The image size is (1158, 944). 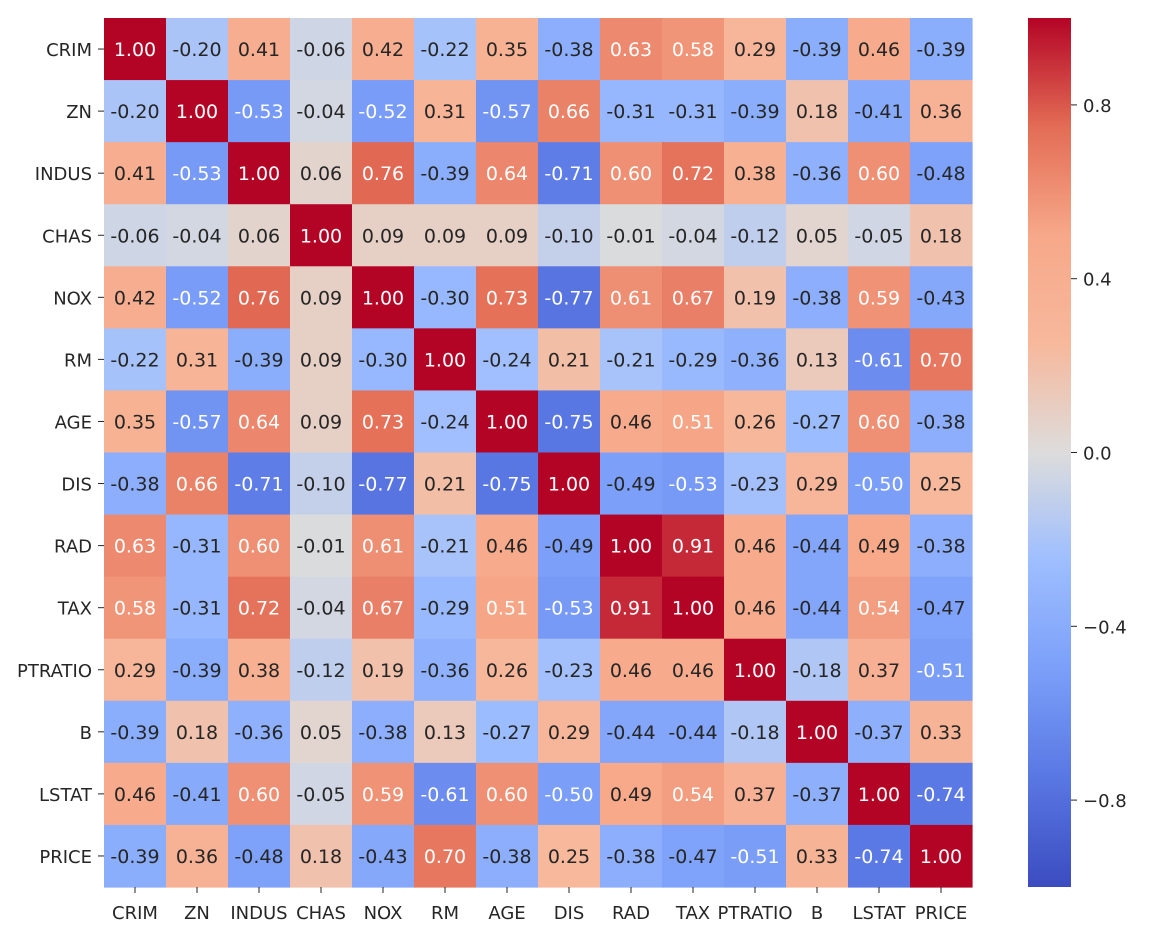 I want to click on cell-value-label: -0.31, so click(x=196, y=609).